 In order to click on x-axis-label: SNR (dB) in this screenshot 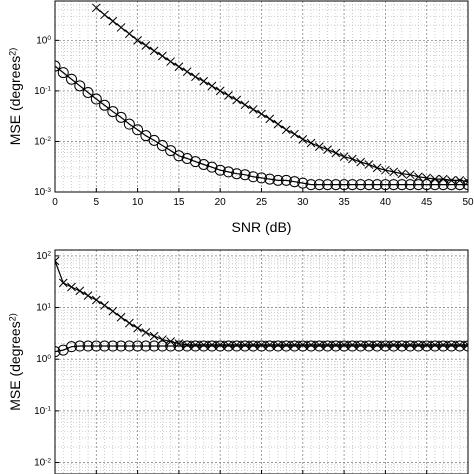, I will do `click(262, 227)`.